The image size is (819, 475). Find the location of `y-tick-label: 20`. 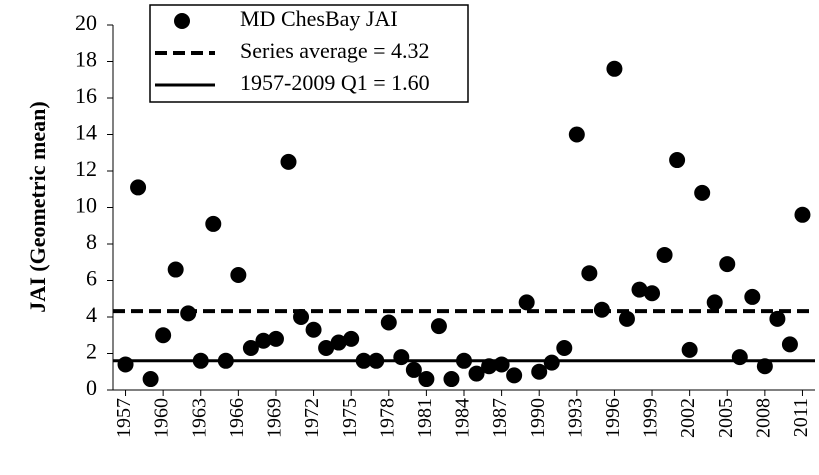

y-tick-label: 20 is located at coordinates (86, 22).